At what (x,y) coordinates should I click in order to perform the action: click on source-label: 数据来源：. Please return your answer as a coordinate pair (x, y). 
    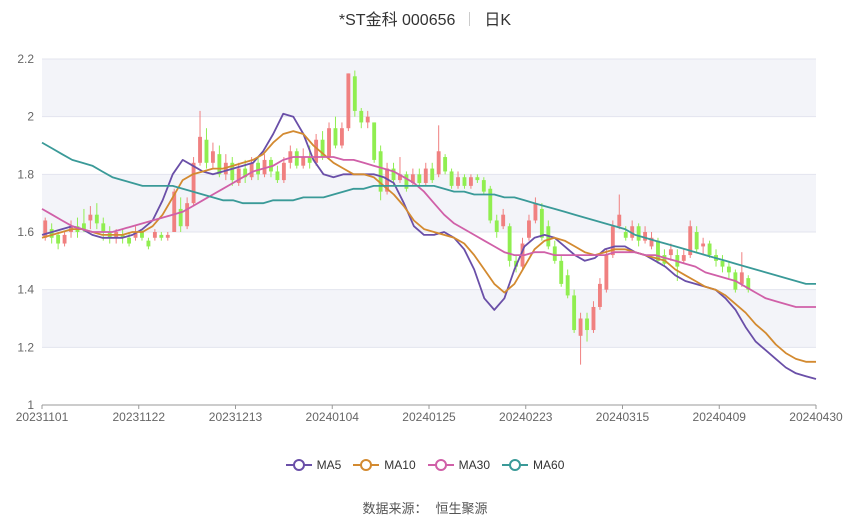
    Looking at the image, I should click on (395, 508).